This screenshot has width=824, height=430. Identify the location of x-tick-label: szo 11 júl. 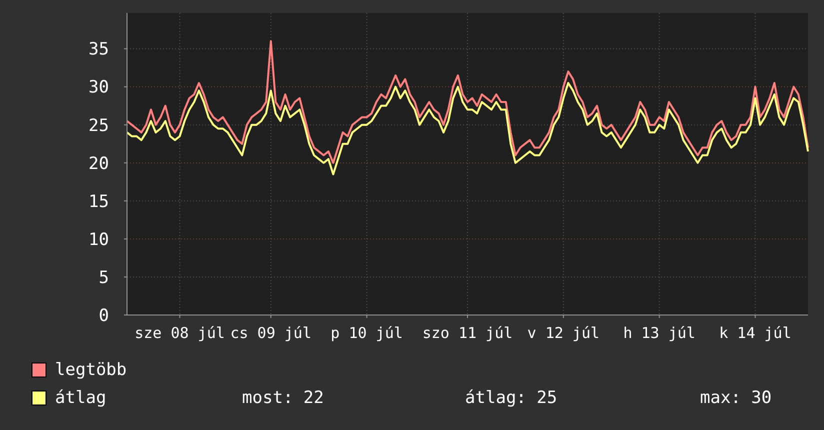
(467, 333).